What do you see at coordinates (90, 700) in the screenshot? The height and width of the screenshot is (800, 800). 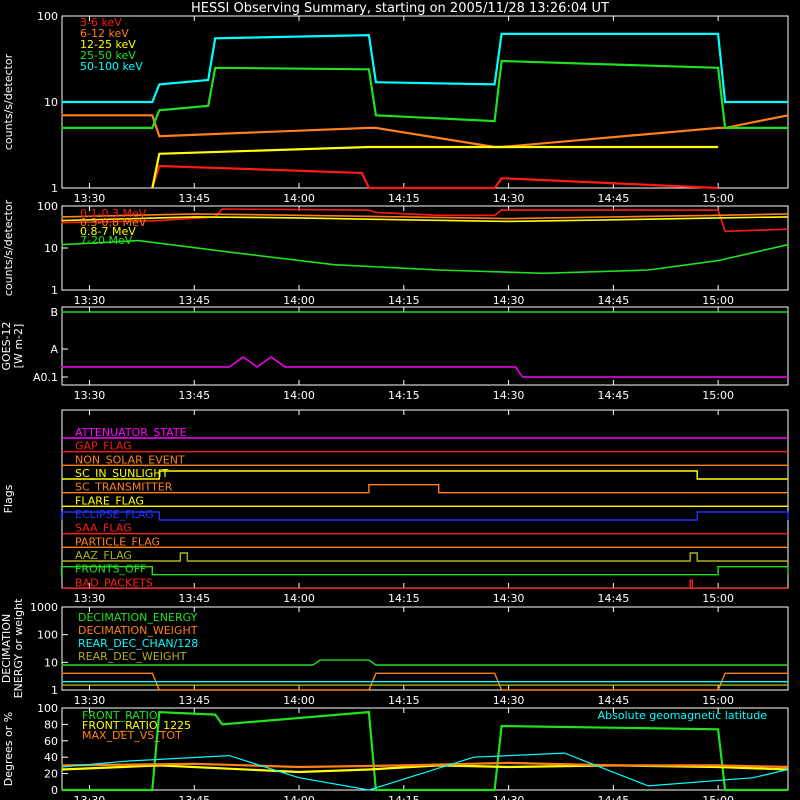 I see `decimation-xtick-label: 13:30` at bounding box center [90, 700].